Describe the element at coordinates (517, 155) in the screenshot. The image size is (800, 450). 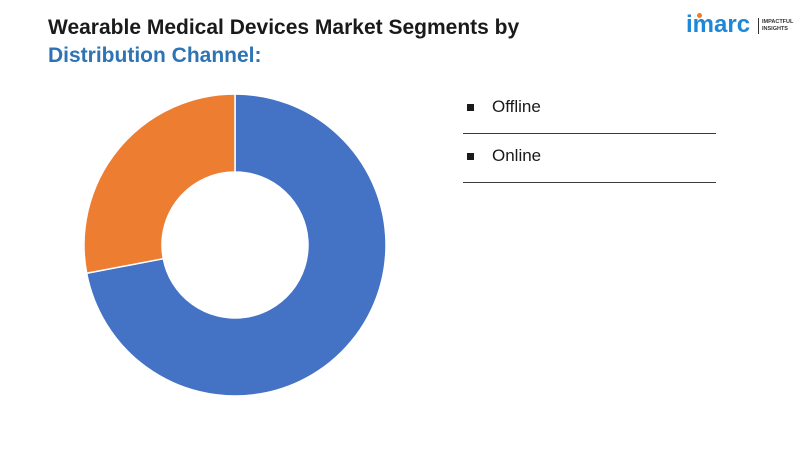
I see `legend-label-online: Online` at that location.